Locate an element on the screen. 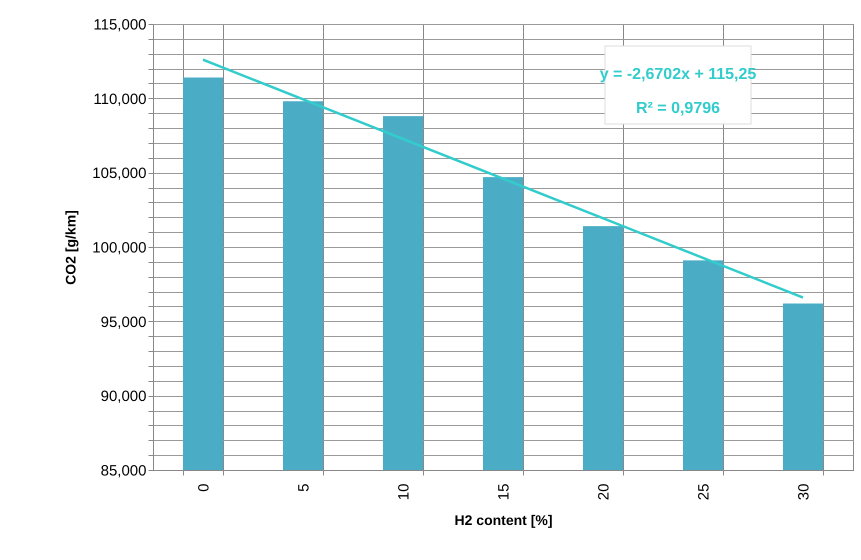 The height and width of the screenshot is (560, 861). x-tick-label: 0 is located at coordinates (204, 488).